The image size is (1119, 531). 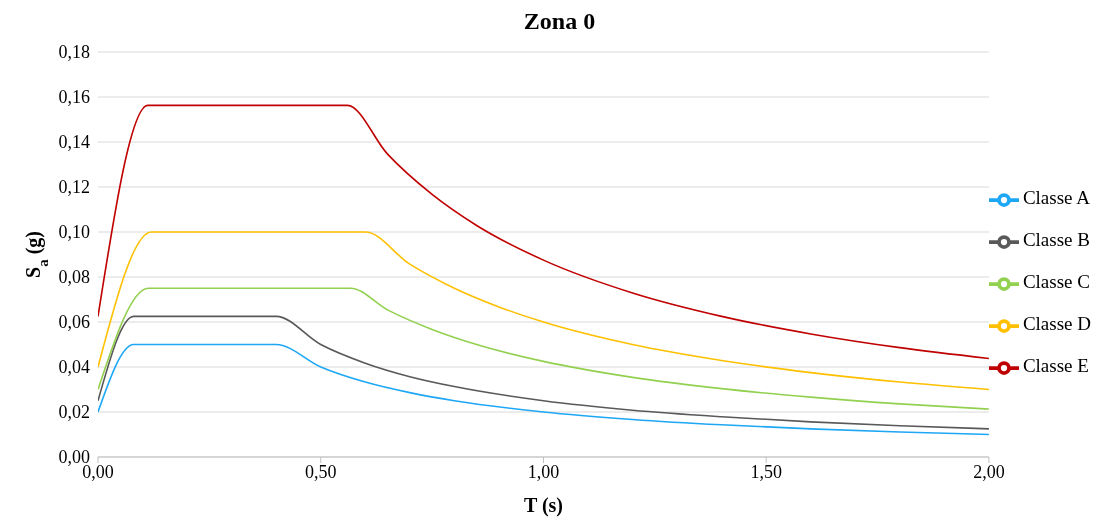 I want to click on legend-label: Classe B, so click(x=1056, y=239).